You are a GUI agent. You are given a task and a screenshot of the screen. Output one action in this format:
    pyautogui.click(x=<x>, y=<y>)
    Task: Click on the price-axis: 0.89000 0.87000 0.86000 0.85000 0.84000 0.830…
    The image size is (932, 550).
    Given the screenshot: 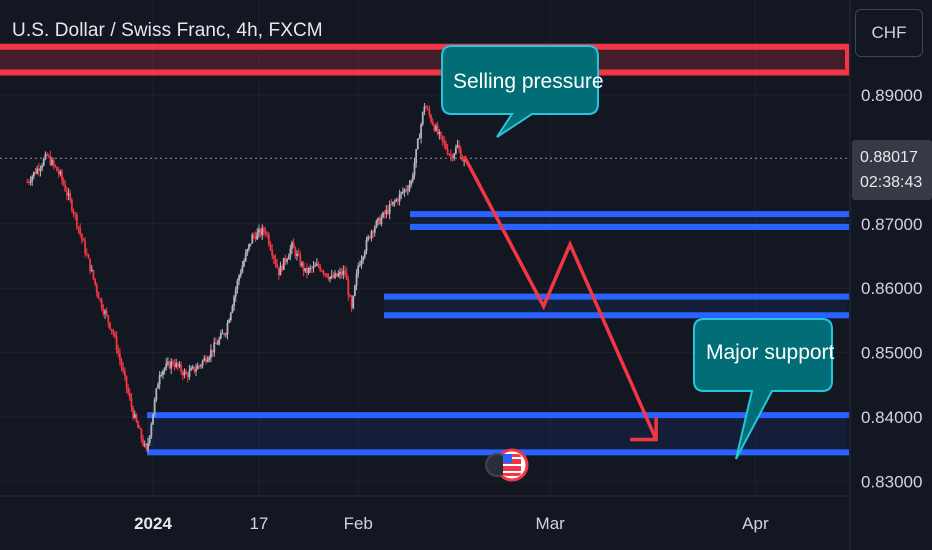 What is the action you would take?
    pyautogui.click(x=891, y=288)
    